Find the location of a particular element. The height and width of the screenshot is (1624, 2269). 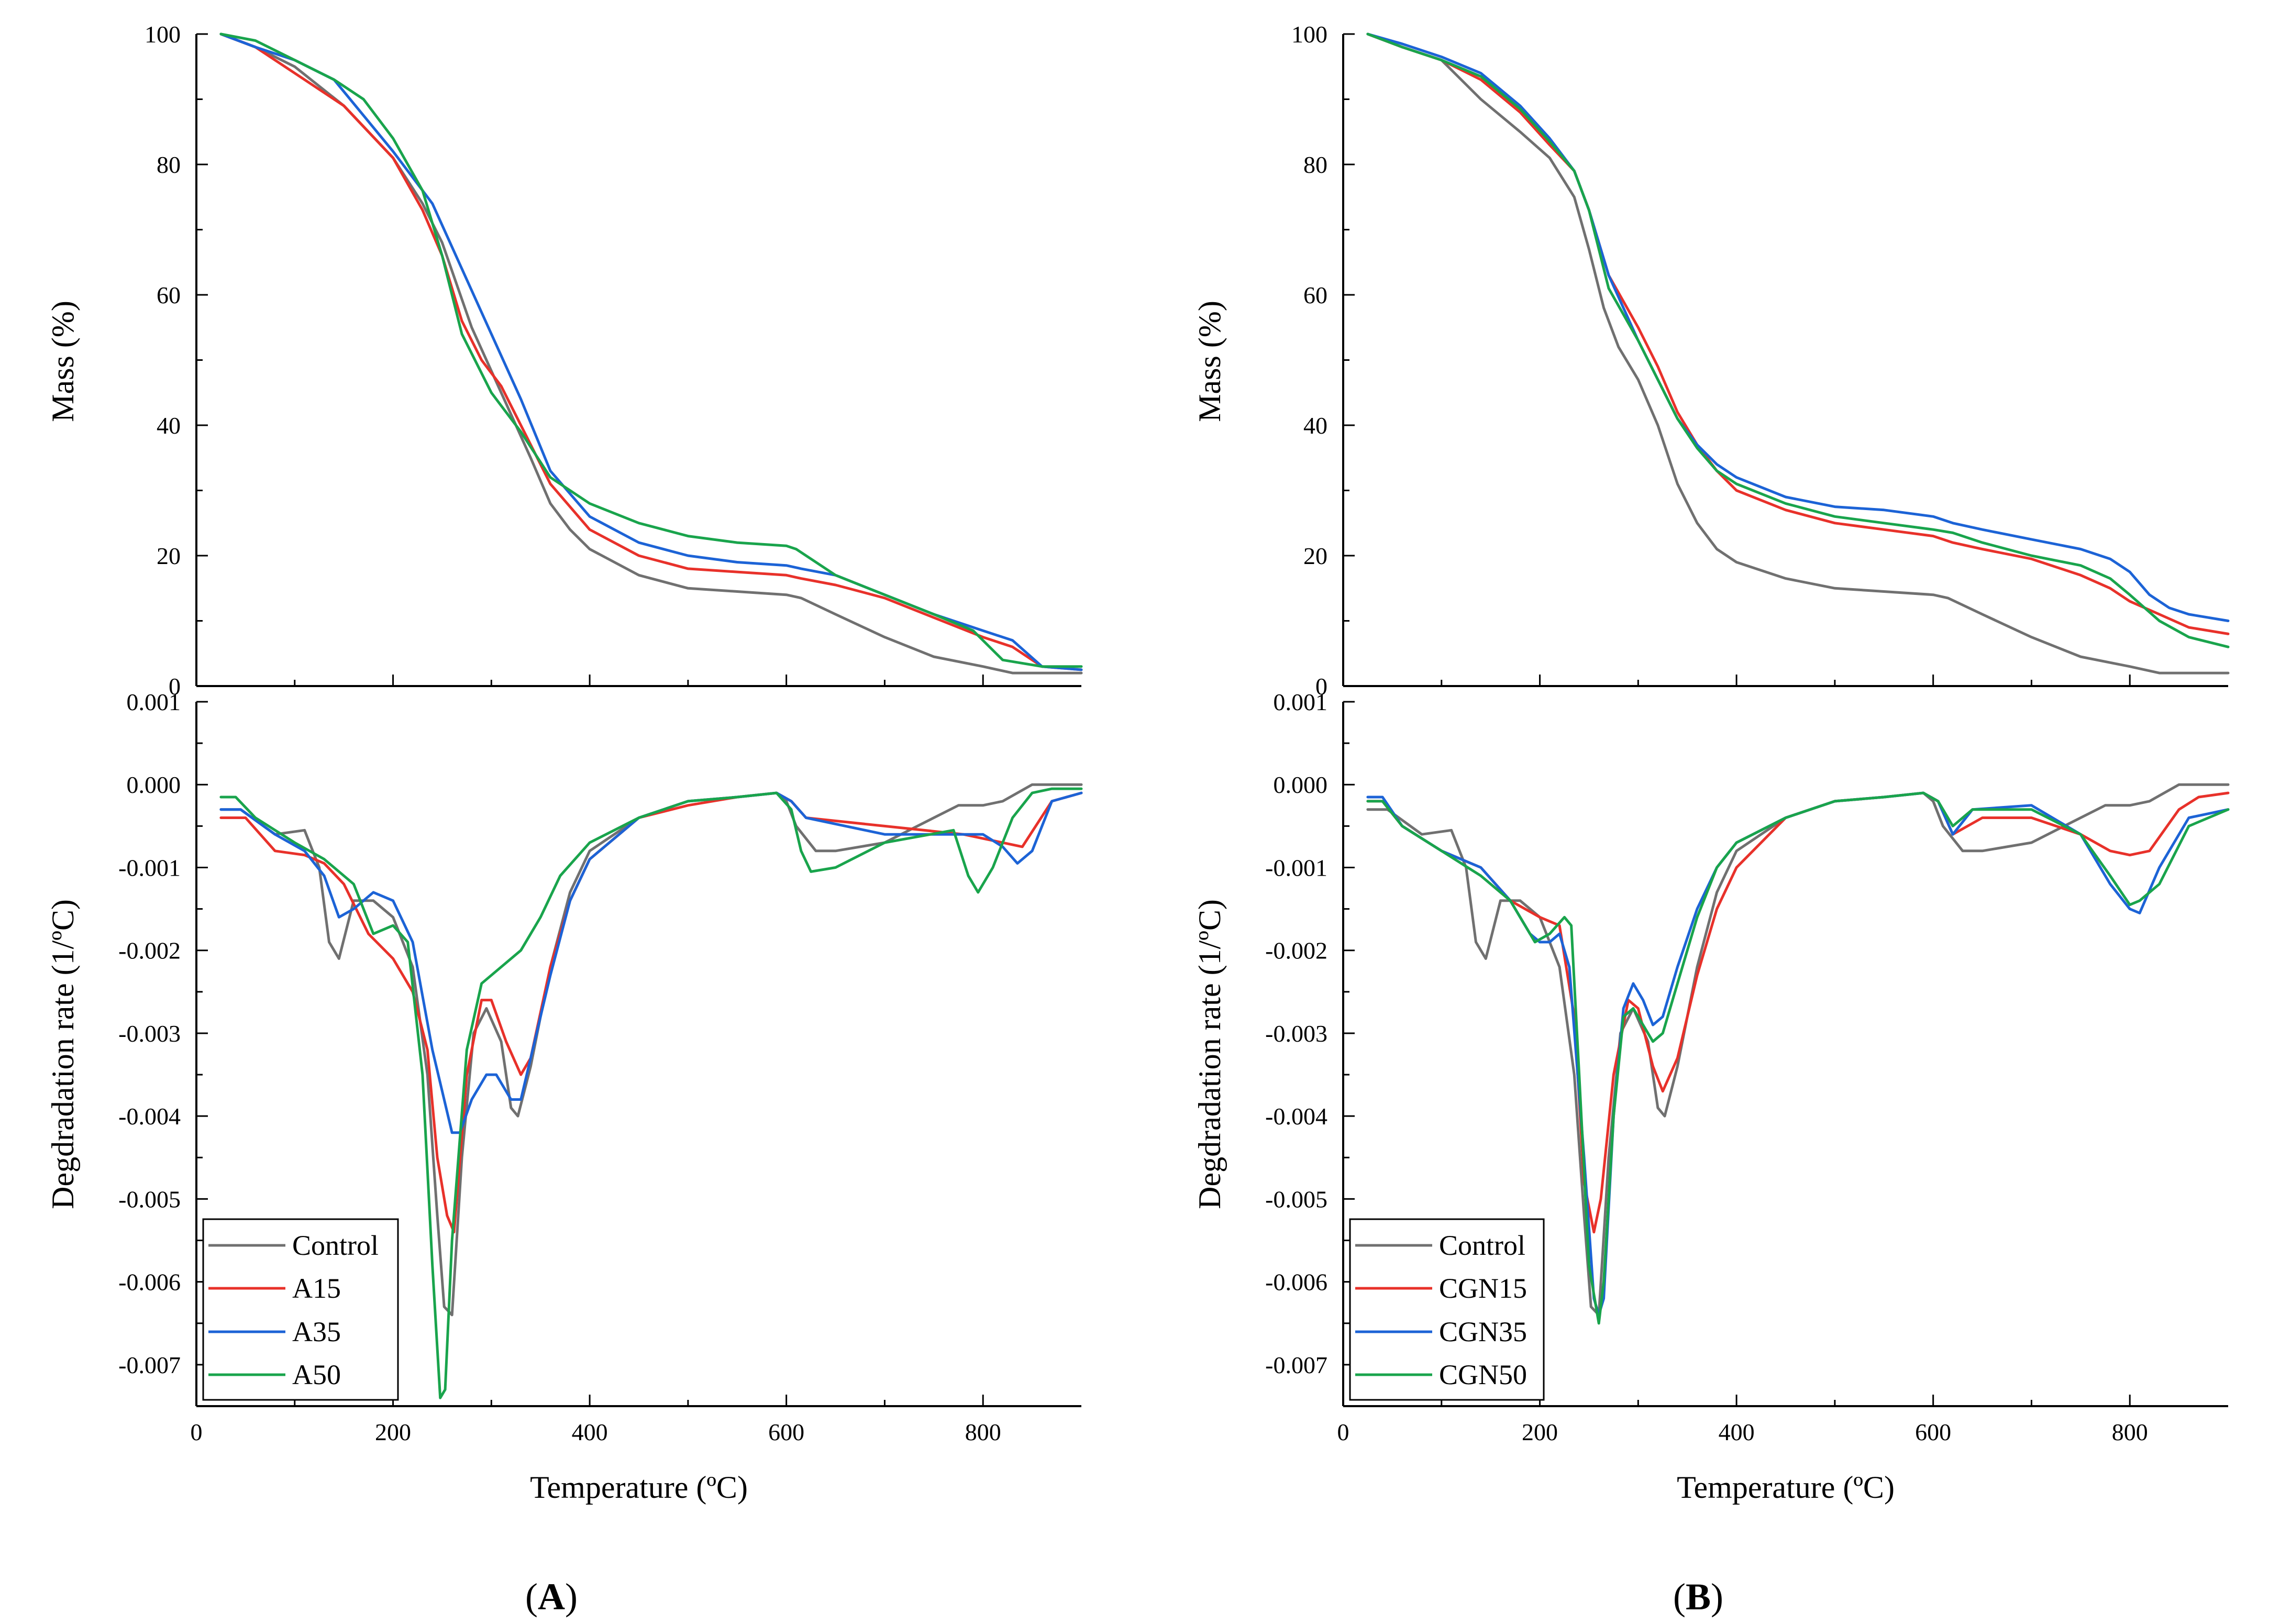

panel-a-top-y-tick-label-5: 100 is located at coordinates (163, 34).